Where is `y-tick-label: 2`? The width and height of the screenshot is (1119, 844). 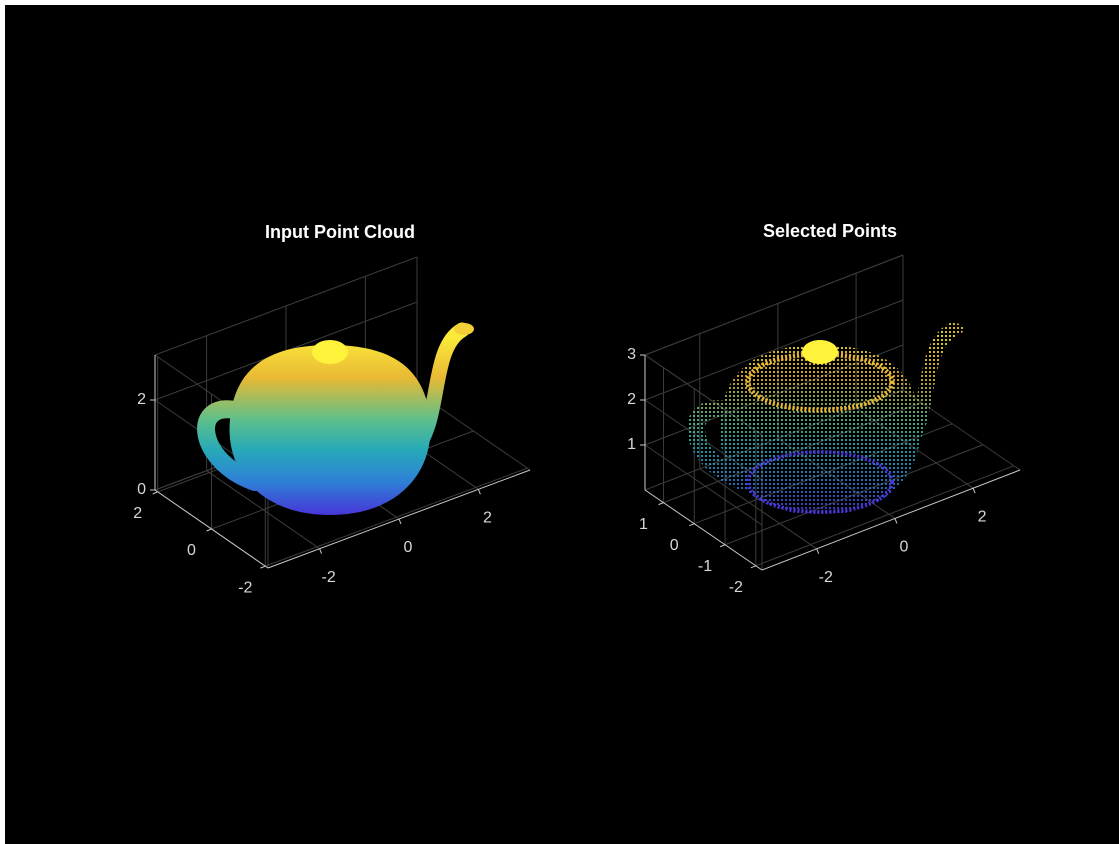 y-tick-label: 2 is located at coordinates (137, 513).